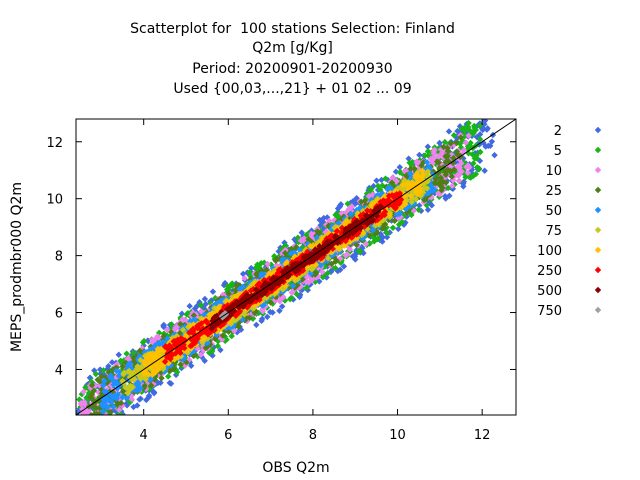  Describe the element at coordinates (553, 171) in the screenshot. I see `legend-label-10: 10` at that location.